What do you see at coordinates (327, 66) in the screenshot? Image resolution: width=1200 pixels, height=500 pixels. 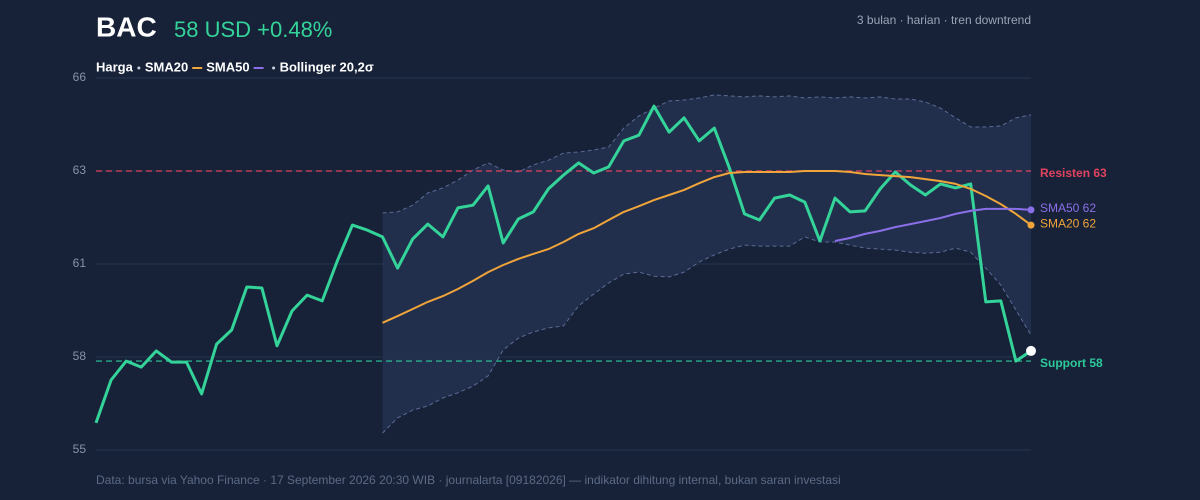 I see `legend-label: Bollinger 20,2σ` at bounding box center [327, 66].